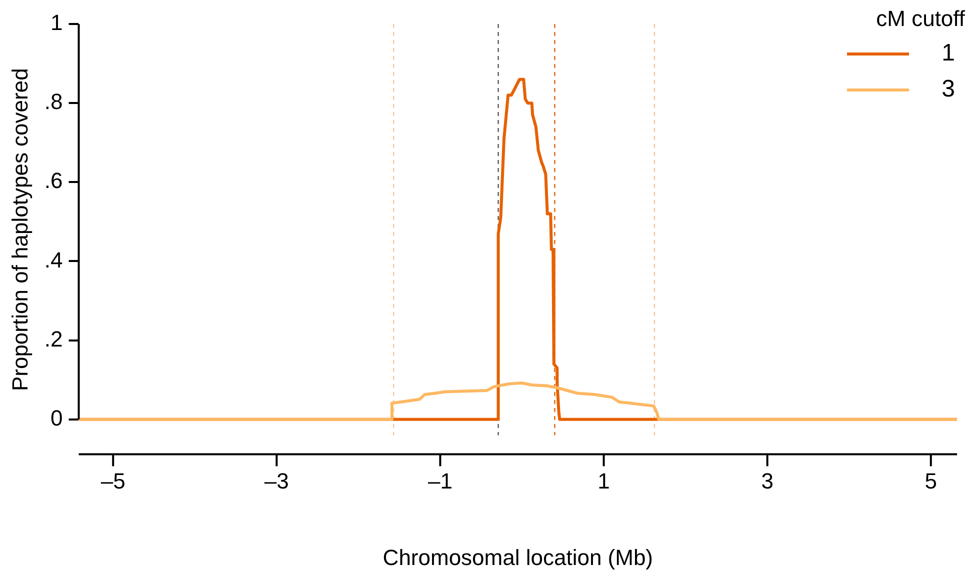 This screenshot has height=580, width=971. Describe the element at coordinates (767, 481) in the screenshot. I see `x-tick-label: 3` at that location.